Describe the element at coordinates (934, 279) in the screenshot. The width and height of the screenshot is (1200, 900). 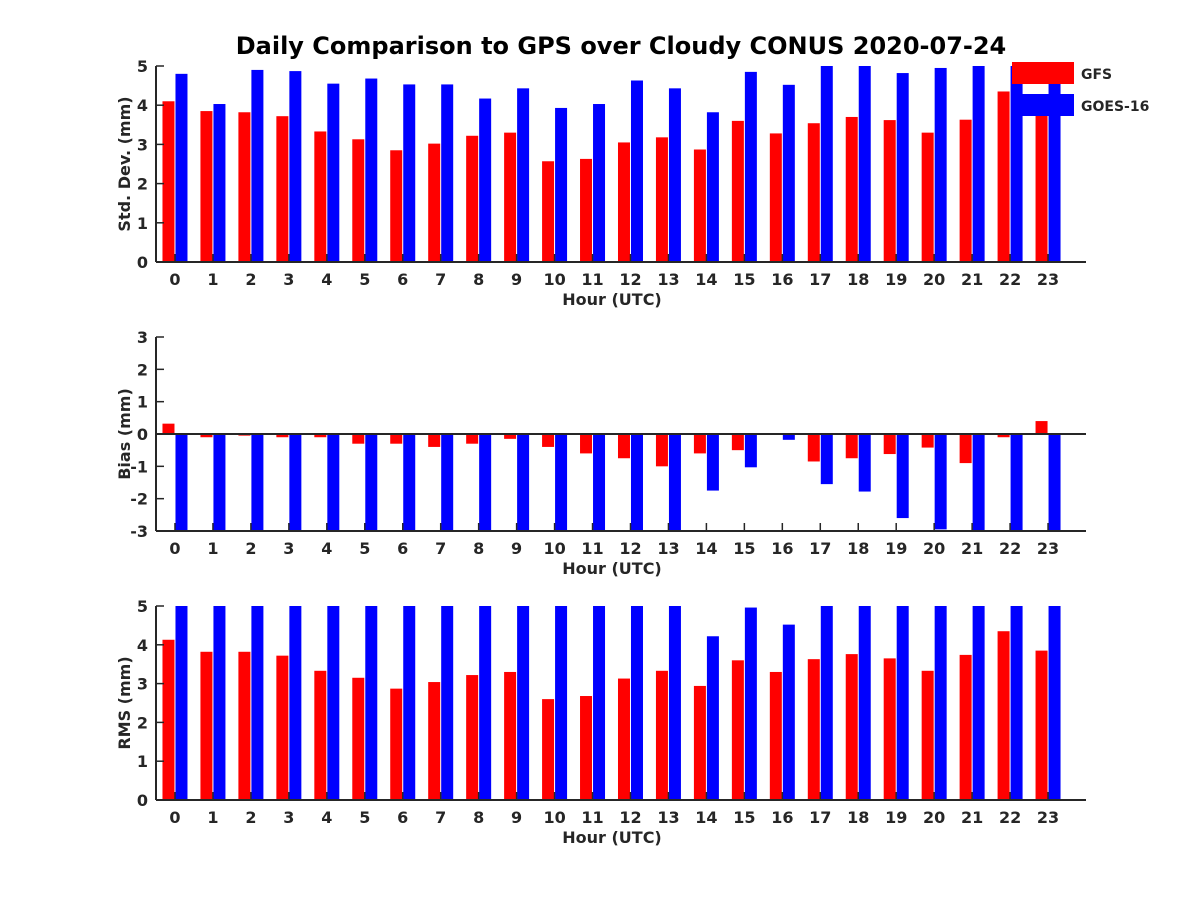
I see `x-tick-label: 20` at that location.